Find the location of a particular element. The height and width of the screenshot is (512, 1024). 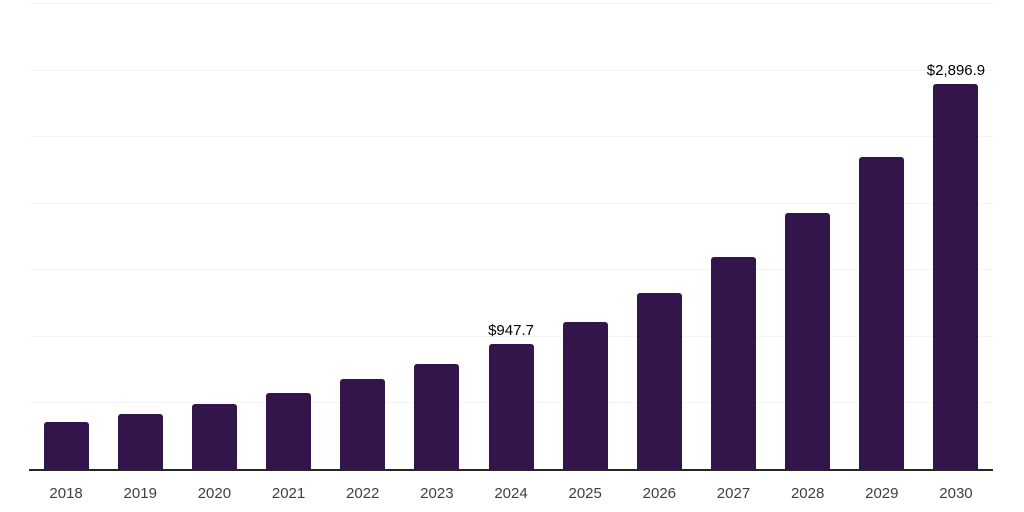

bar-2019 is located at coordinates (140, 441).